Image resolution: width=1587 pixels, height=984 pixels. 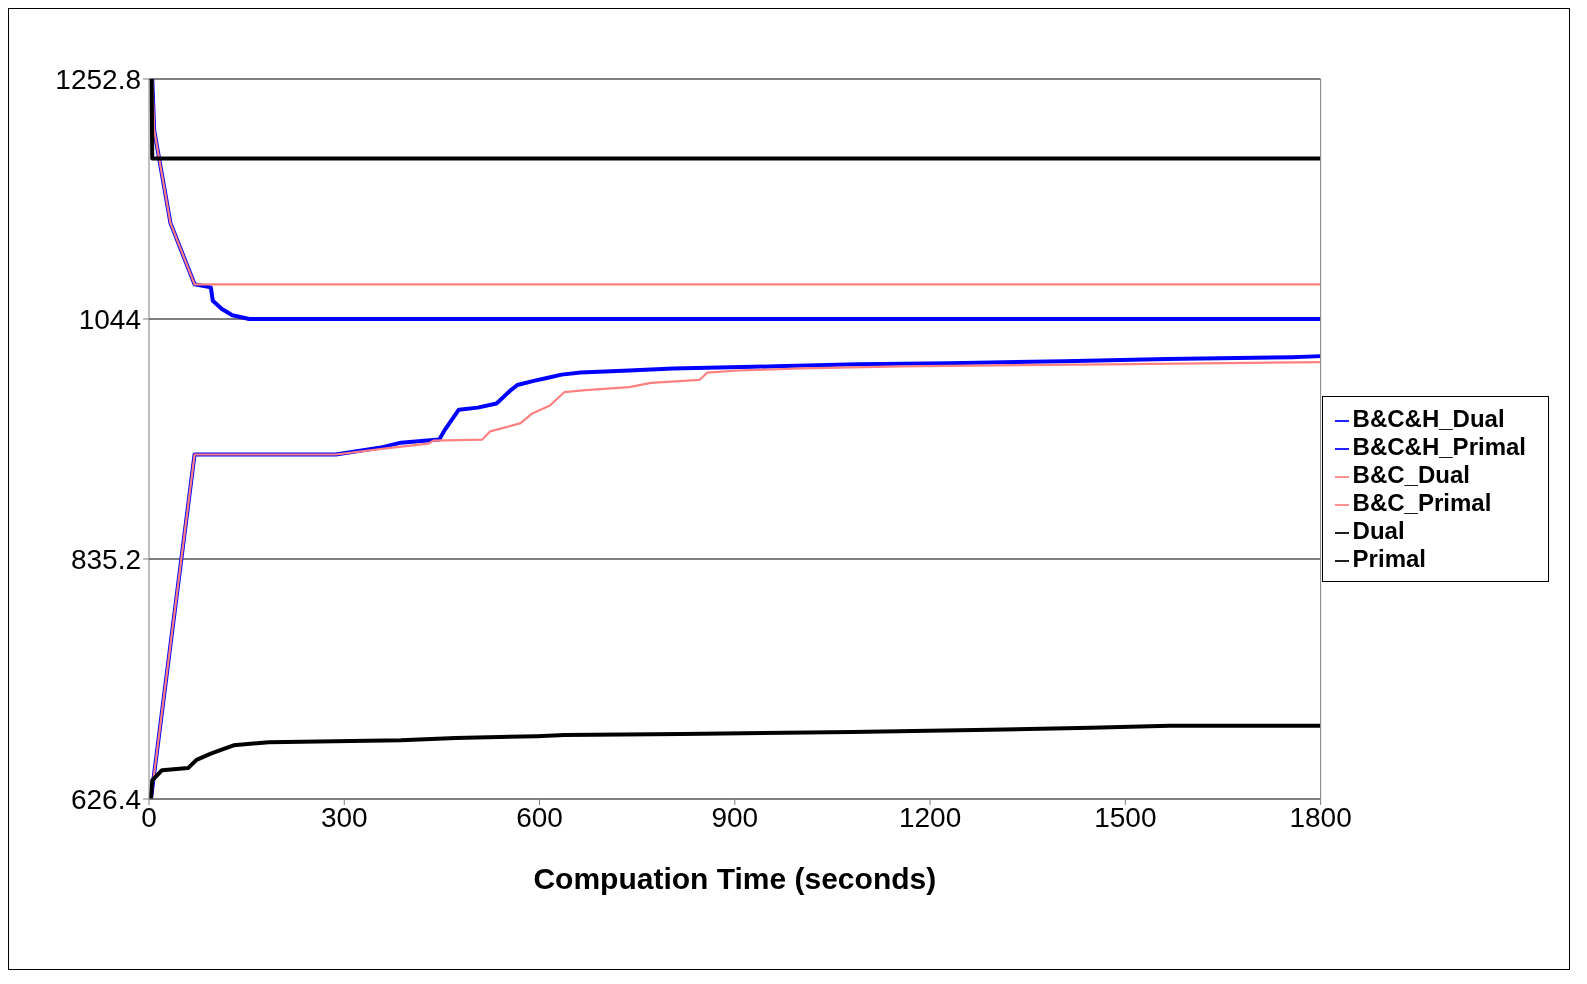 I want to click on y-tick-label: 1044, so click(x=109, y=319).